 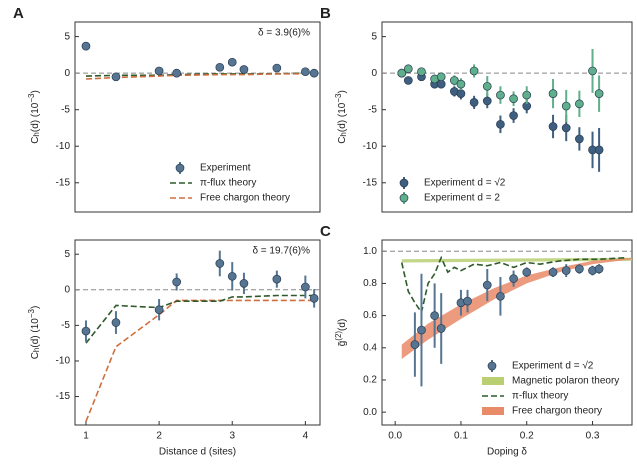 I want to click on y-axis-label-part: g̃, so click(x=342, y=344).